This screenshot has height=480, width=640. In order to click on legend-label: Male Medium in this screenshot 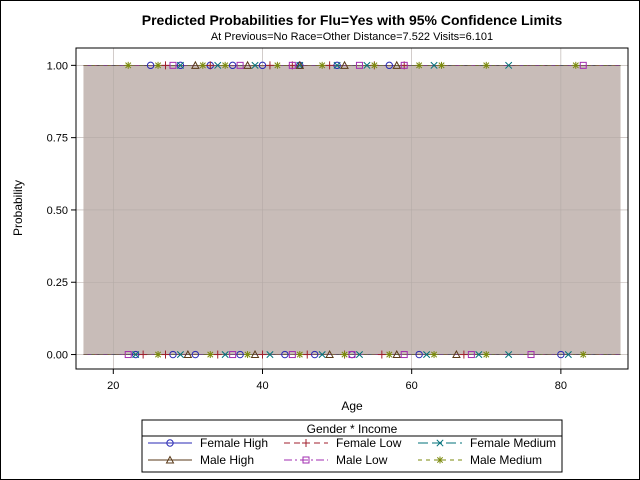, I will do `click(506, 460)`.